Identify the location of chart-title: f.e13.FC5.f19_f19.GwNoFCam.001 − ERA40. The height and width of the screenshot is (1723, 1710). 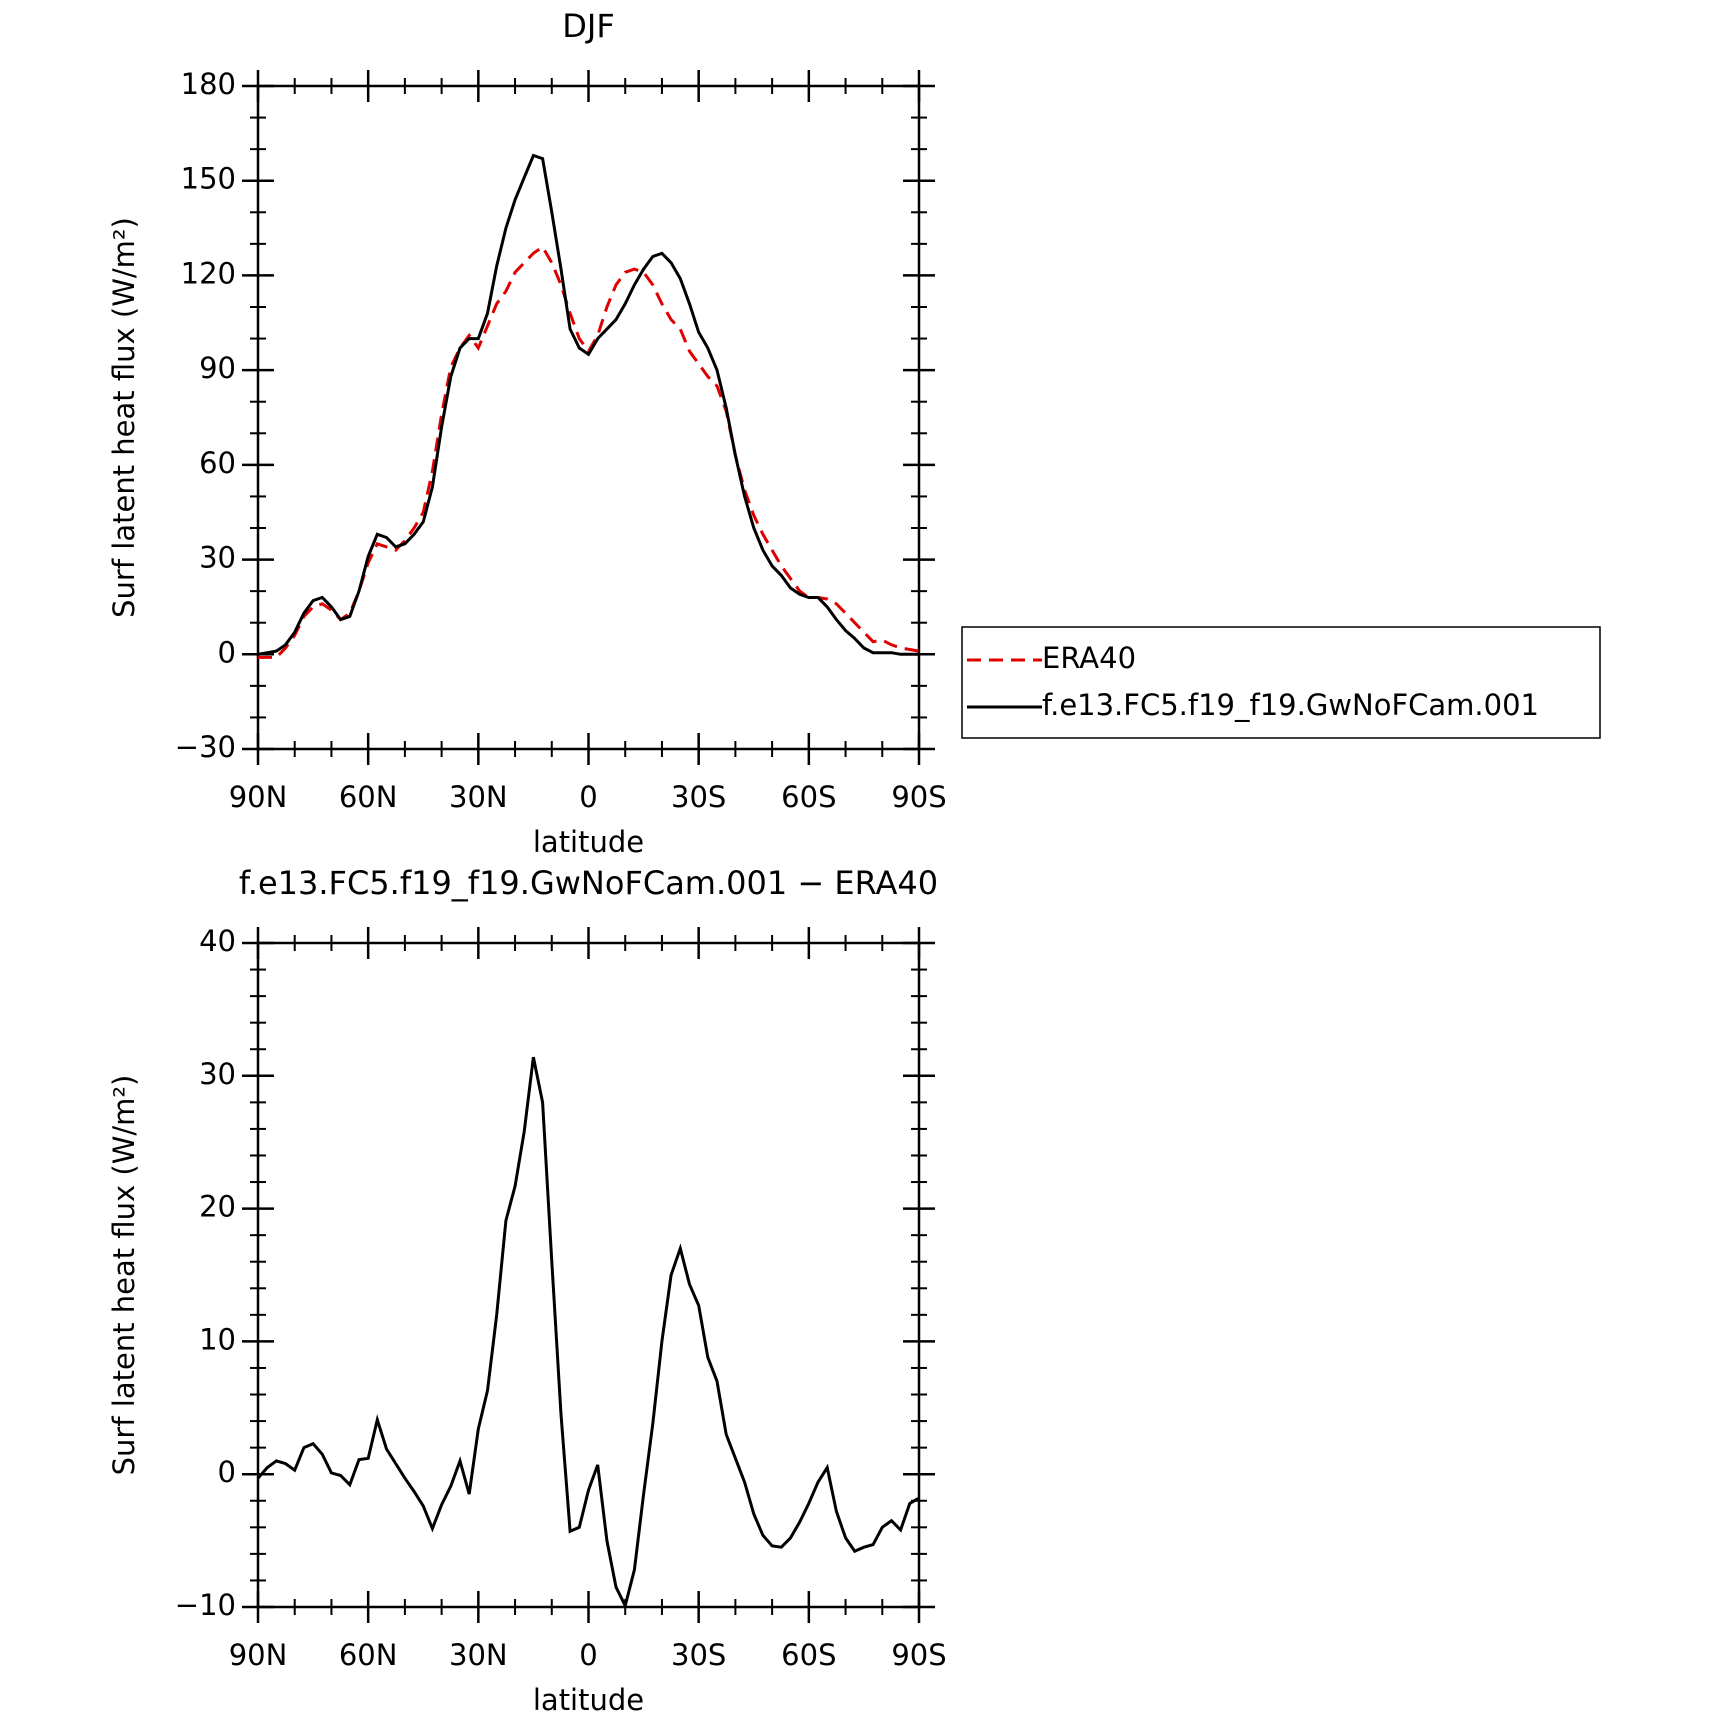
(588, 883).